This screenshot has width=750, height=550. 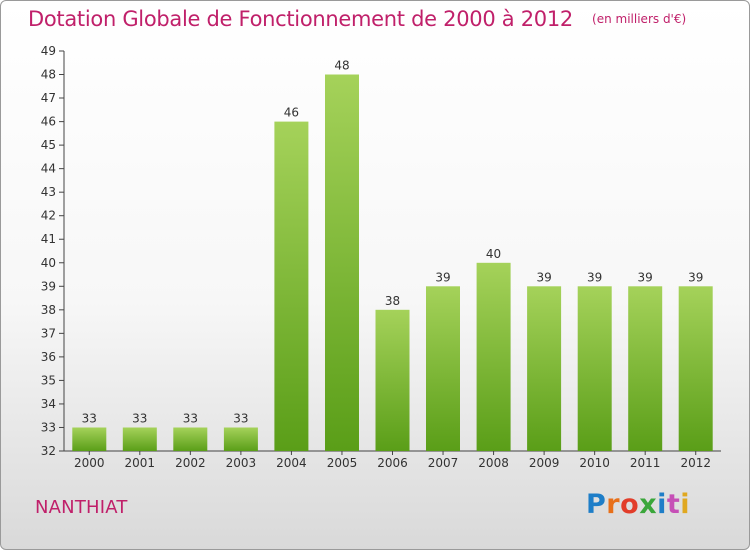 What do you see at coordinates (48, 239) in the screenshot?
I see `y-tick-label: 41` at bounding box center [48, 239].